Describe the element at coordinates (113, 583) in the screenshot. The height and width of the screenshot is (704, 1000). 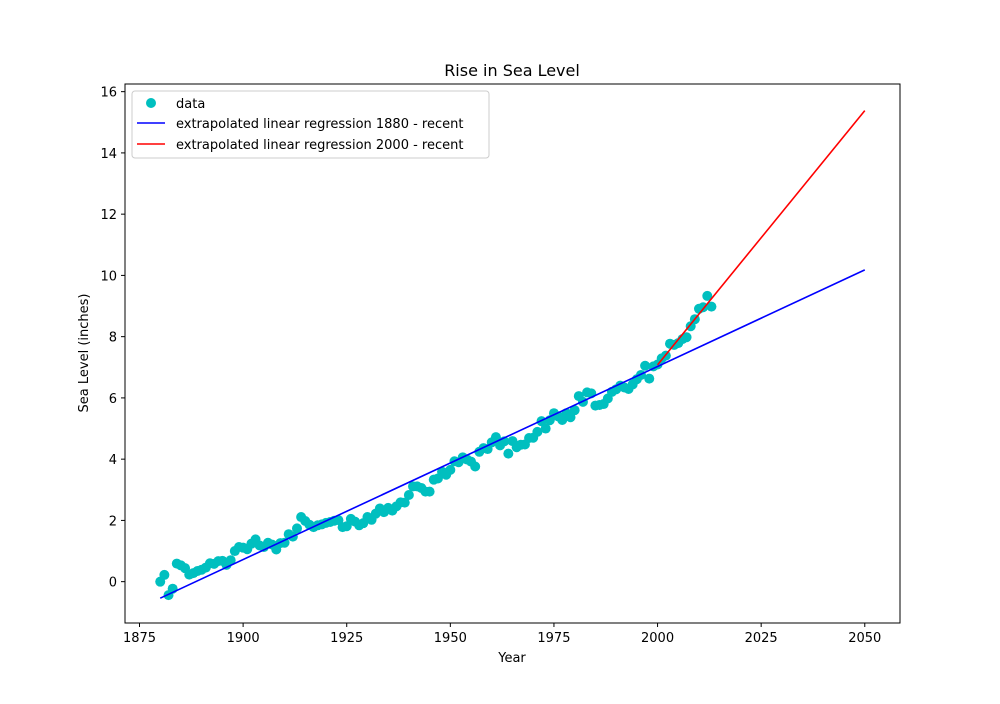
I see `y-tick-label: 0` at that location.